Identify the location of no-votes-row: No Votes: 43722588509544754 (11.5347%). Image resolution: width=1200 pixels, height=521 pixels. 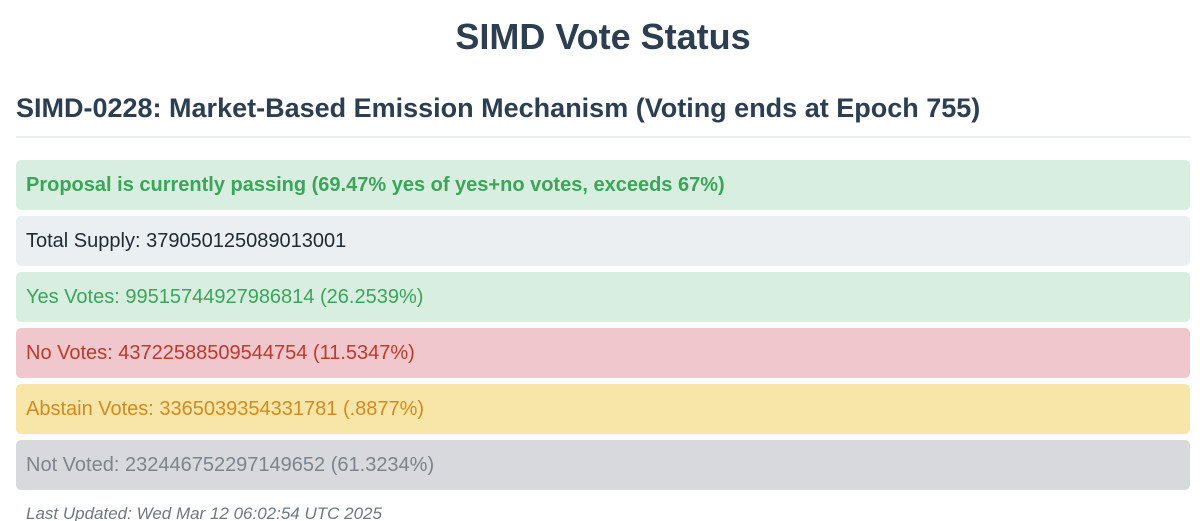
(603, 353).